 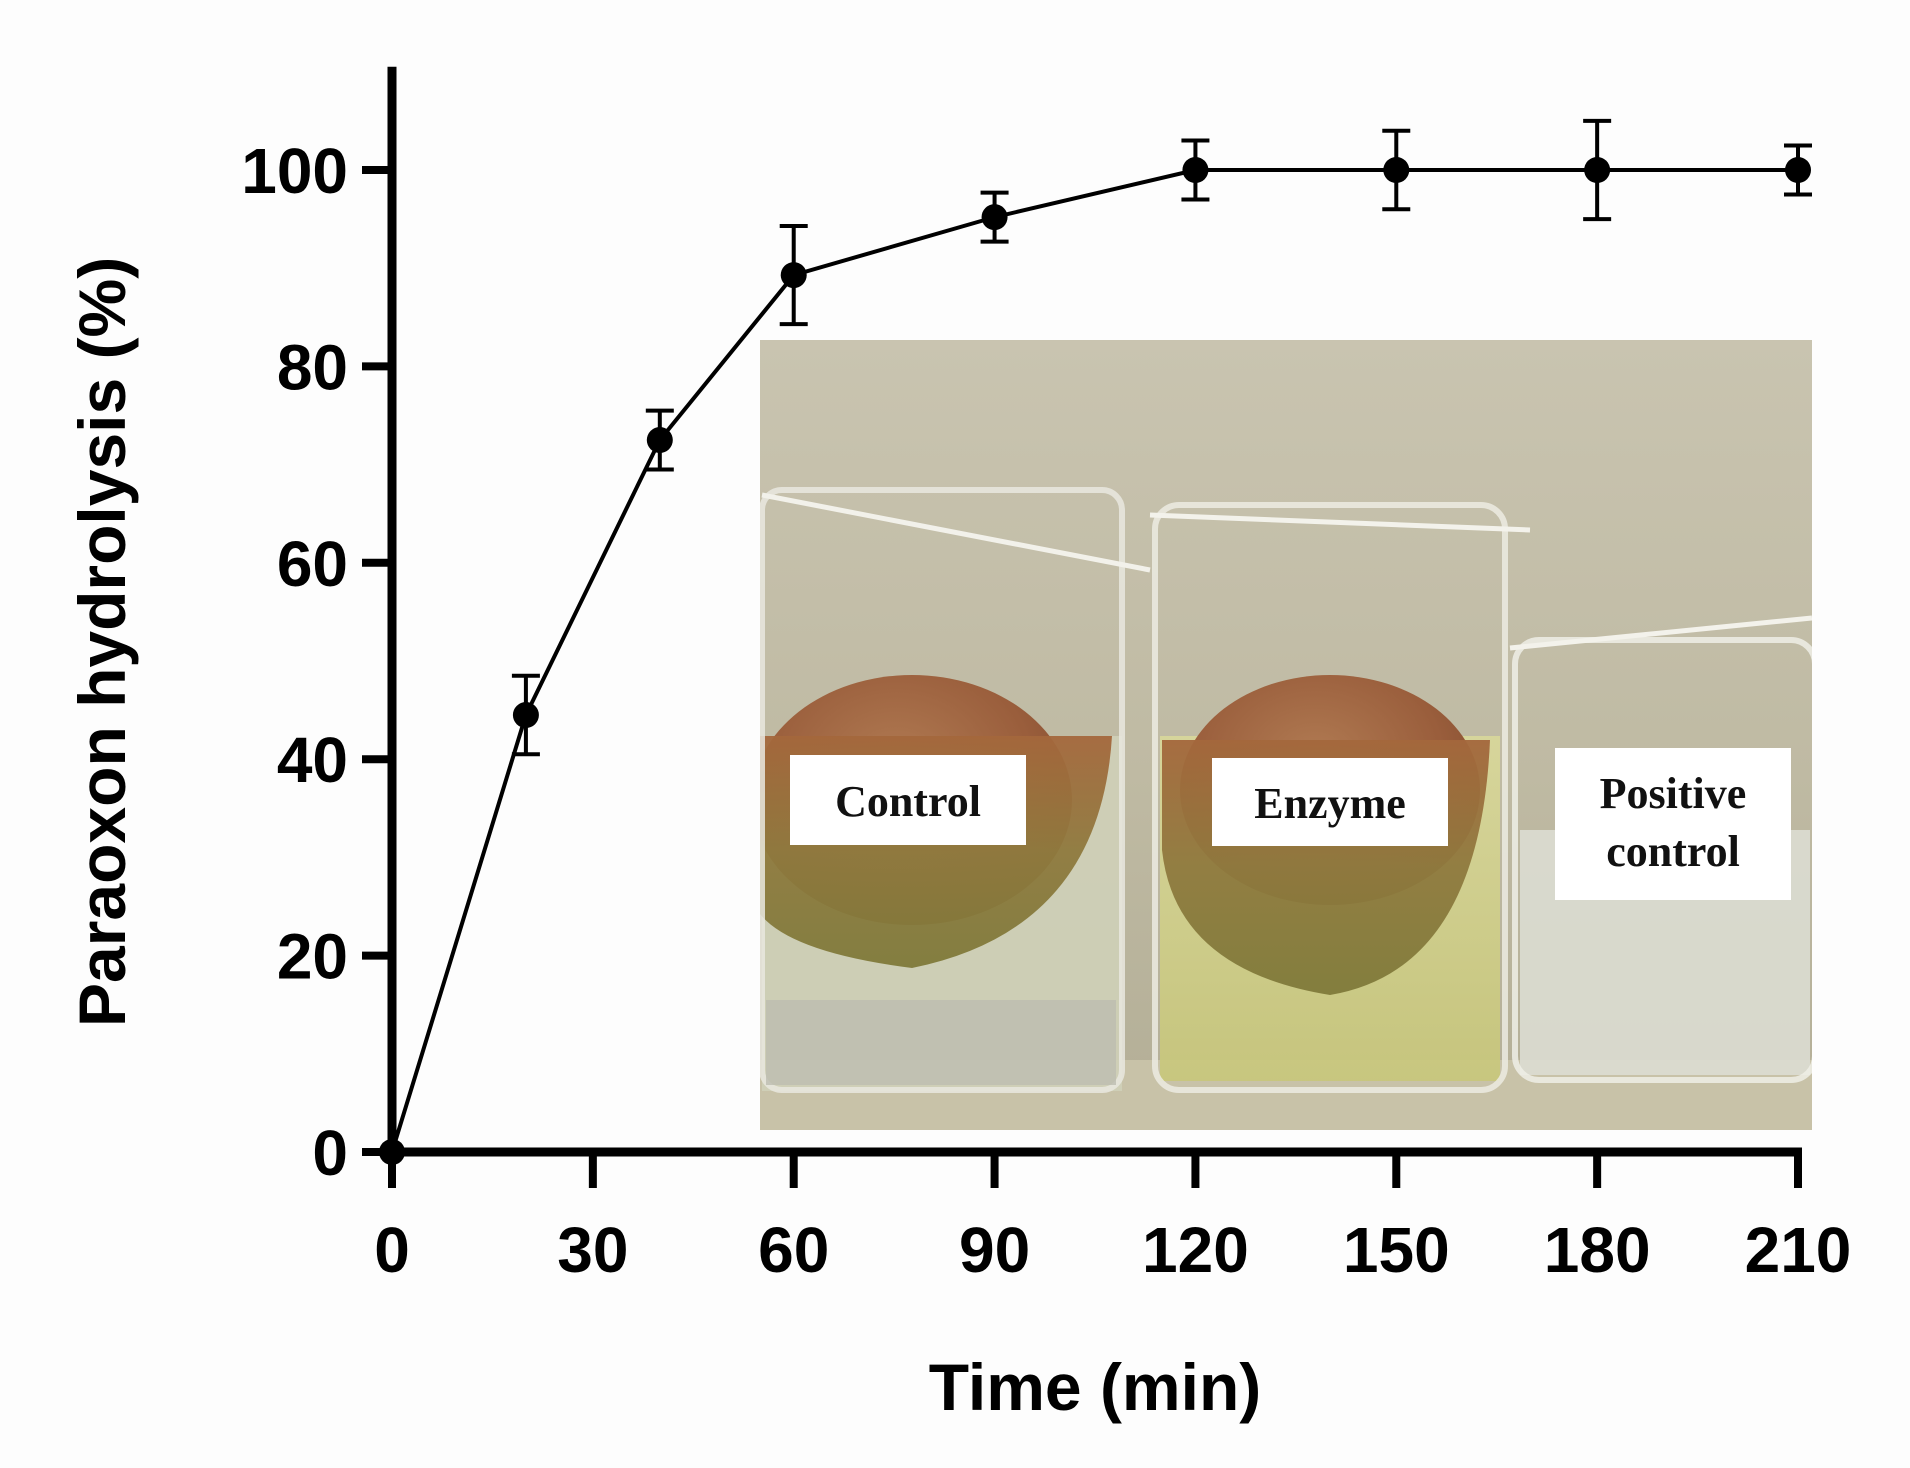 I want to click on x-tick-label: 60, so click(x=793, y=1250).